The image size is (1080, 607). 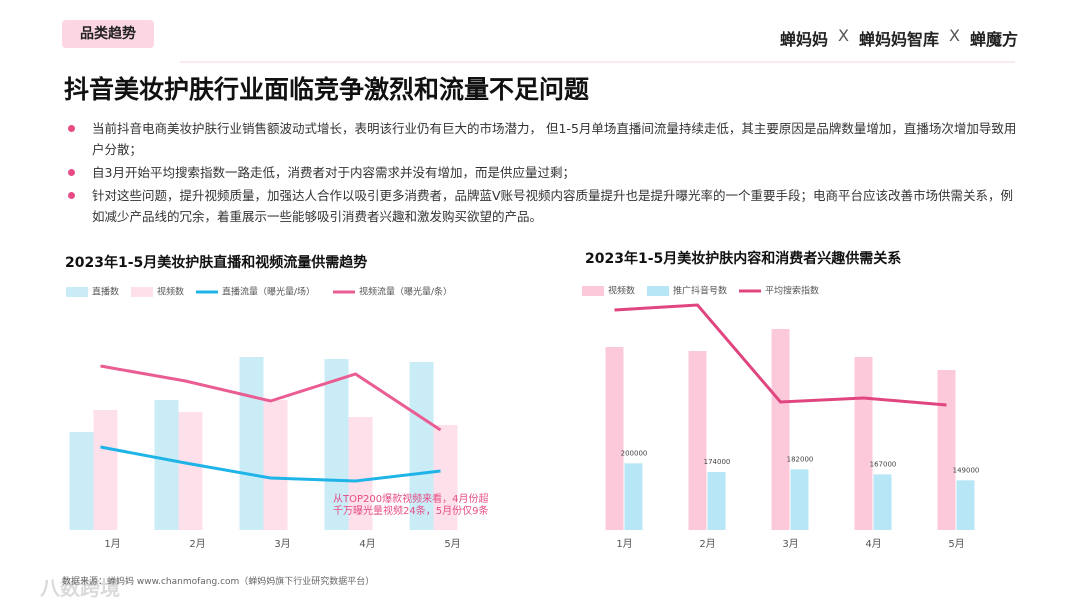 What do you see at coordinates (993, 39) in the screenshot?
I see `logo: 蝉魔方` at bounding box center [993, 39].